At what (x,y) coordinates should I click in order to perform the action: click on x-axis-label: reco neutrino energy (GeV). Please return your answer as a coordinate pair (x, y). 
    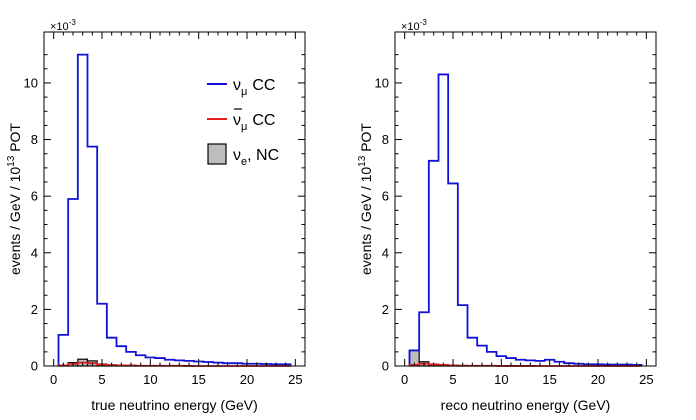
    Looking at the image, I should click on (526, 405).